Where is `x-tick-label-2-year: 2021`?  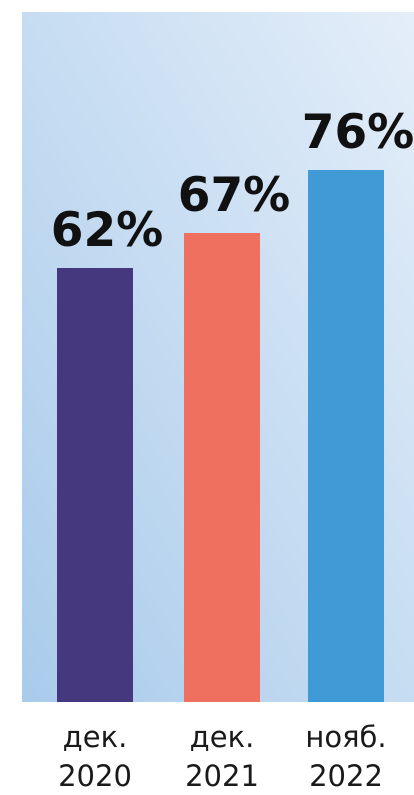
x-tick-label-2-year: 2021 is located at coordinates (222, 776).